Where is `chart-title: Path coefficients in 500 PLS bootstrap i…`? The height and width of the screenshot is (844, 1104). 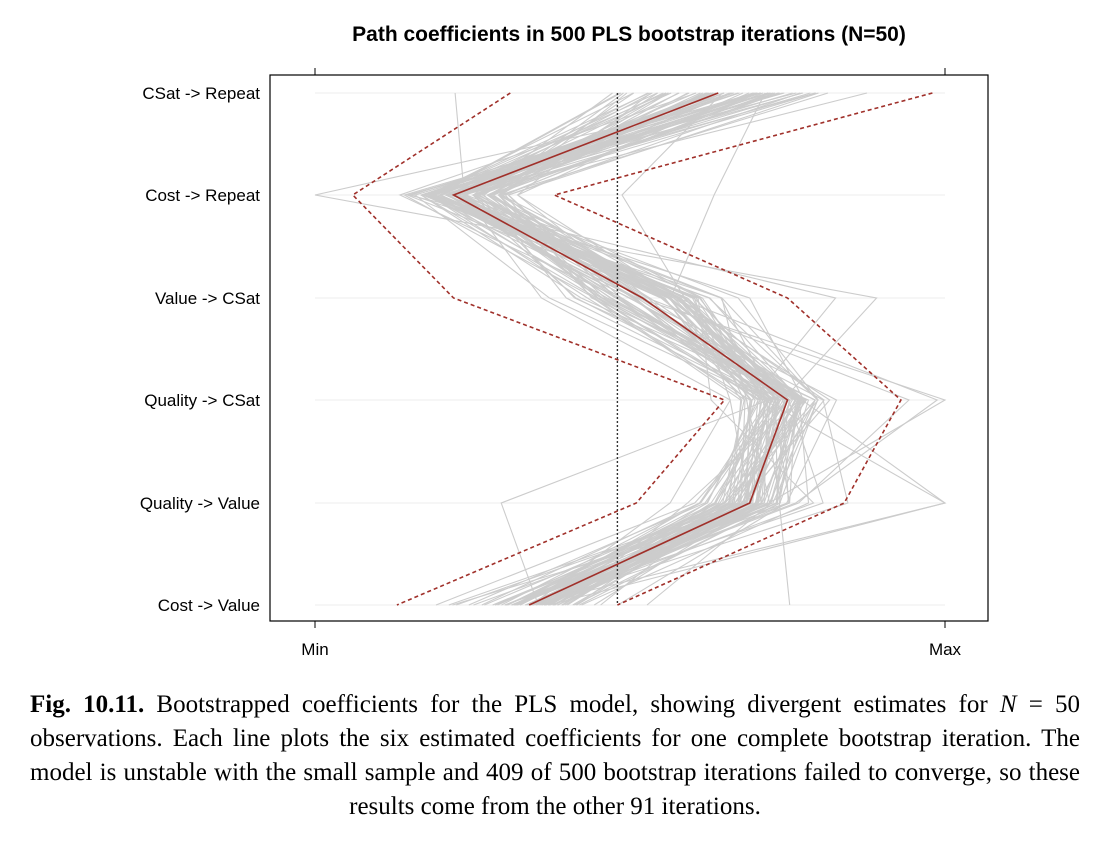
chart-title: Path coefficients in 500 PLS bootstrap i… is located at coordinates (629, 34).